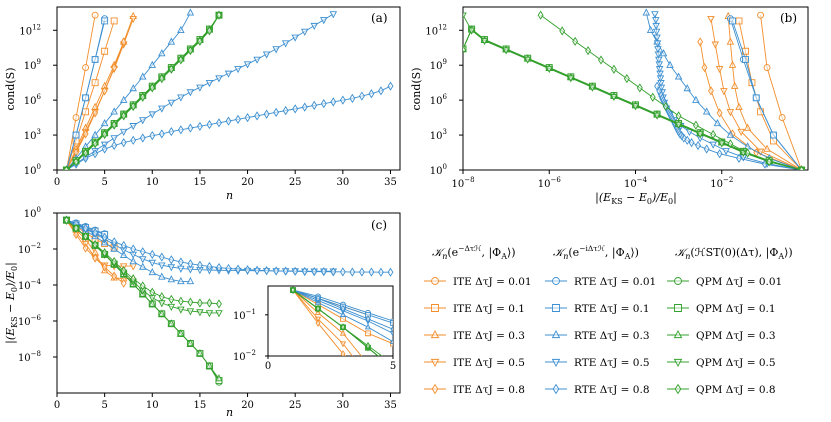 The height and width of the screenshot is (422, 831). Describe the element at coordinates (104, 405) in the screenshot. I see `x-tick-label-base: 5` at that location.